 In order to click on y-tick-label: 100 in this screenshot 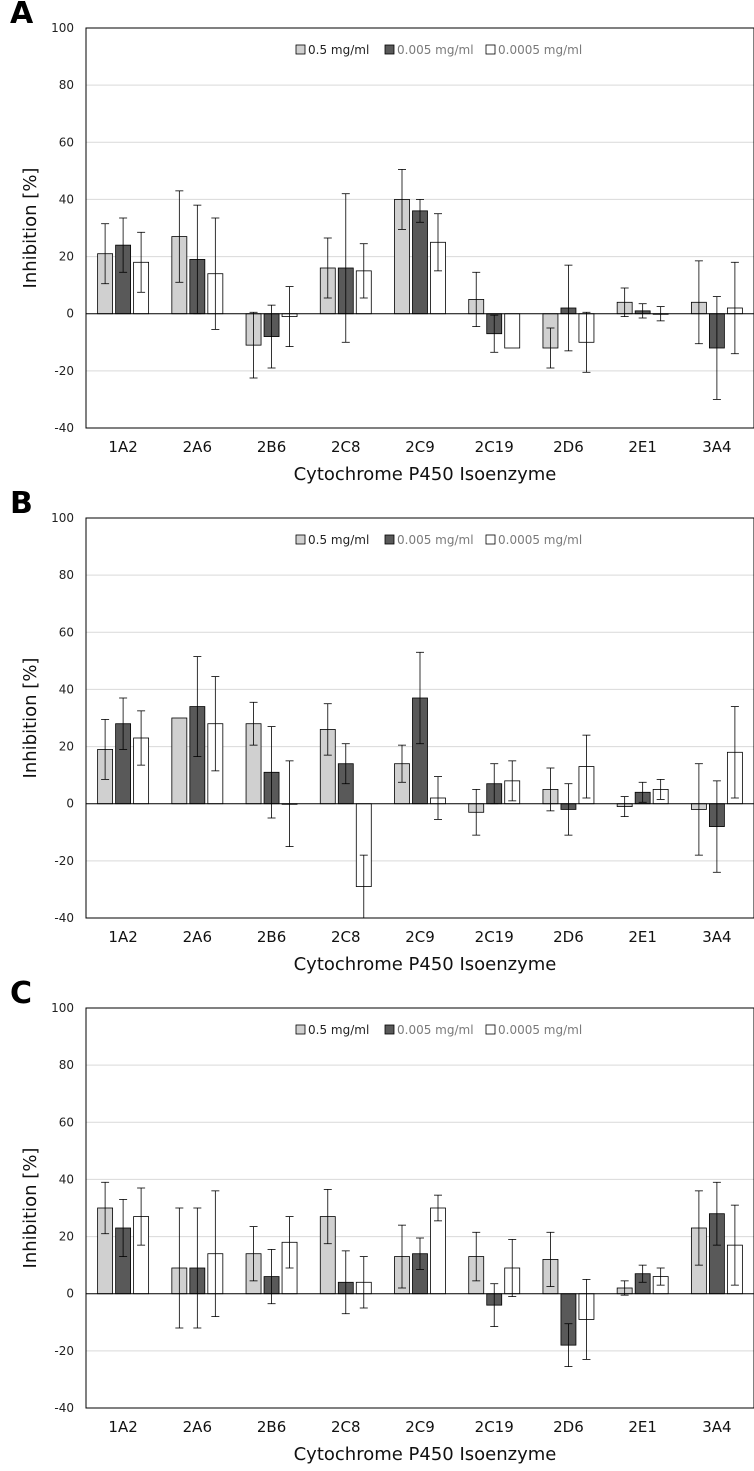, I will do `click(62, 518)`.